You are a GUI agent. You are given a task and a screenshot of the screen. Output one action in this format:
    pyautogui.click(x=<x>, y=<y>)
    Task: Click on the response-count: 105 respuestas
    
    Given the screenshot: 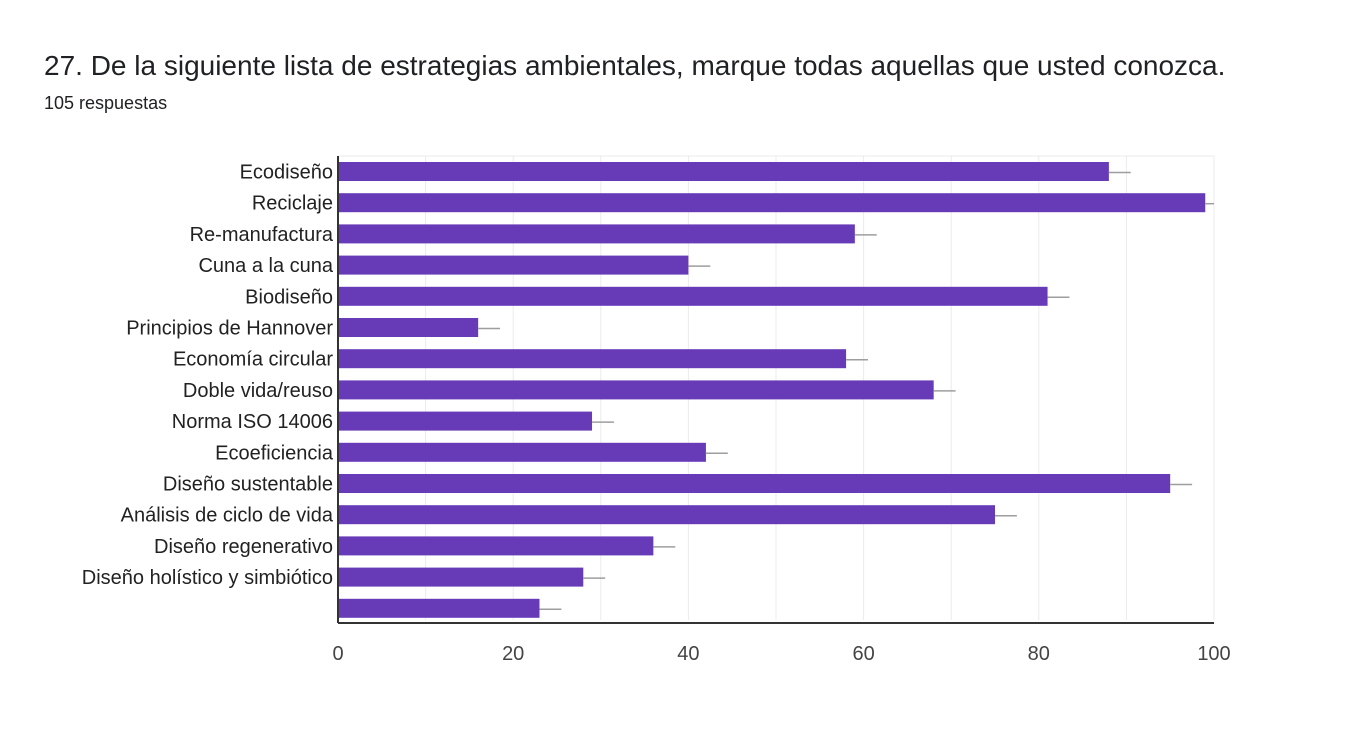 What is the action you would take?
    pyautogui.click(x=106, y=103)
    